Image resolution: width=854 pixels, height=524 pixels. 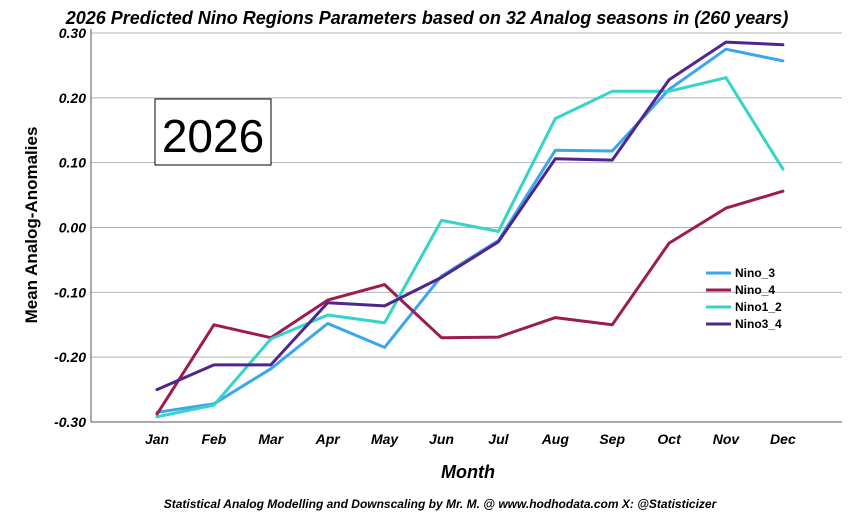 What do you see at coordinates (72, 33) in the screenshot?
I see `y-tick-label: 0.30` at bounding box center [72, 33].